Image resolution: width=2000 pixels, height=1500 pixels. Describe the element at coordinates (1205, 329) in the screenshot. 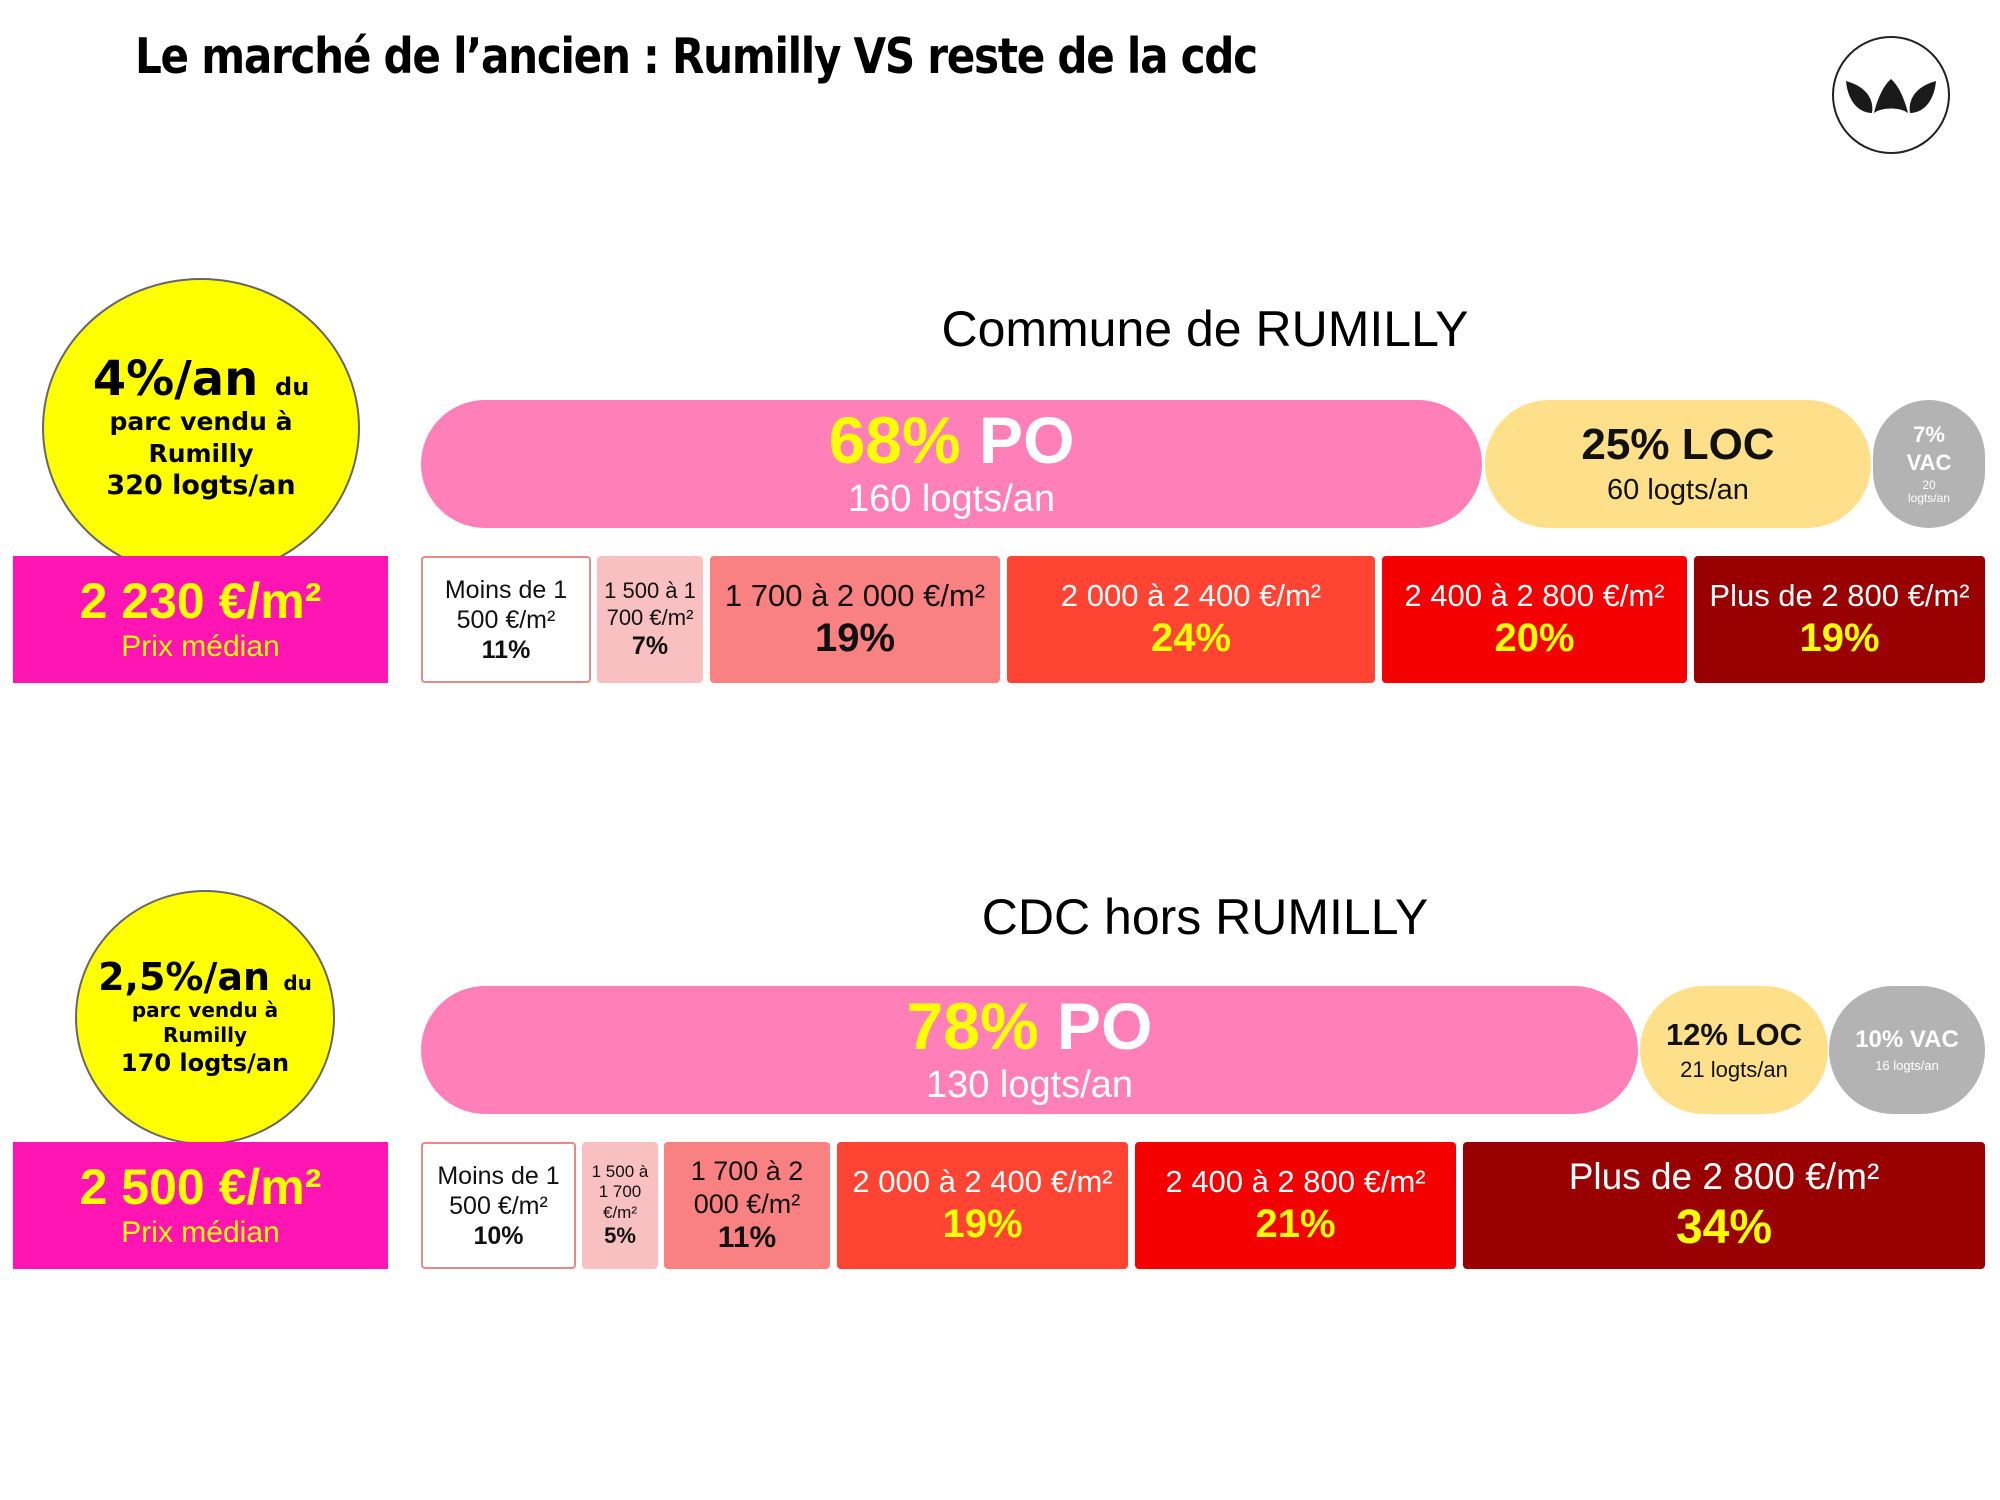

I see `section-title-rumilly: Commune de RUMILLY` at that location.